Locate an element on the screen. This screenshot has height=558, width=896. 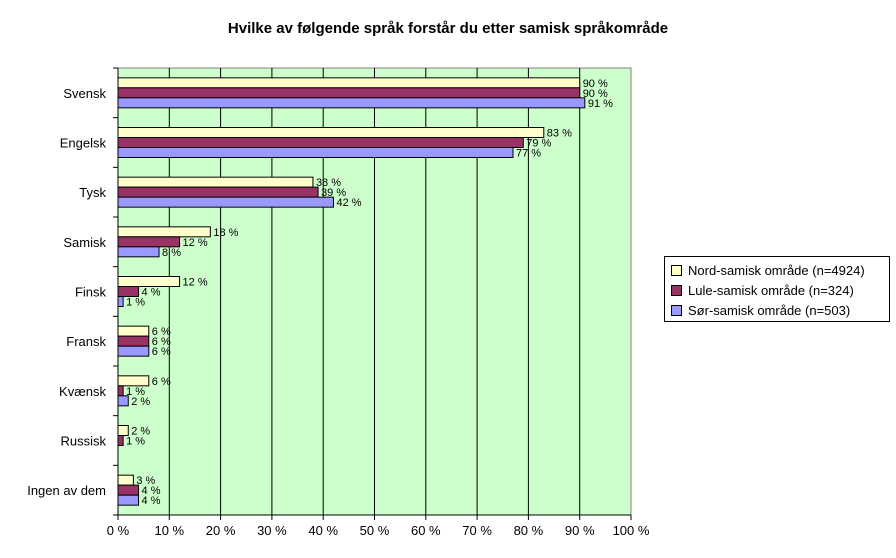
data-label: 77 % is located at coordinates (528, 154).